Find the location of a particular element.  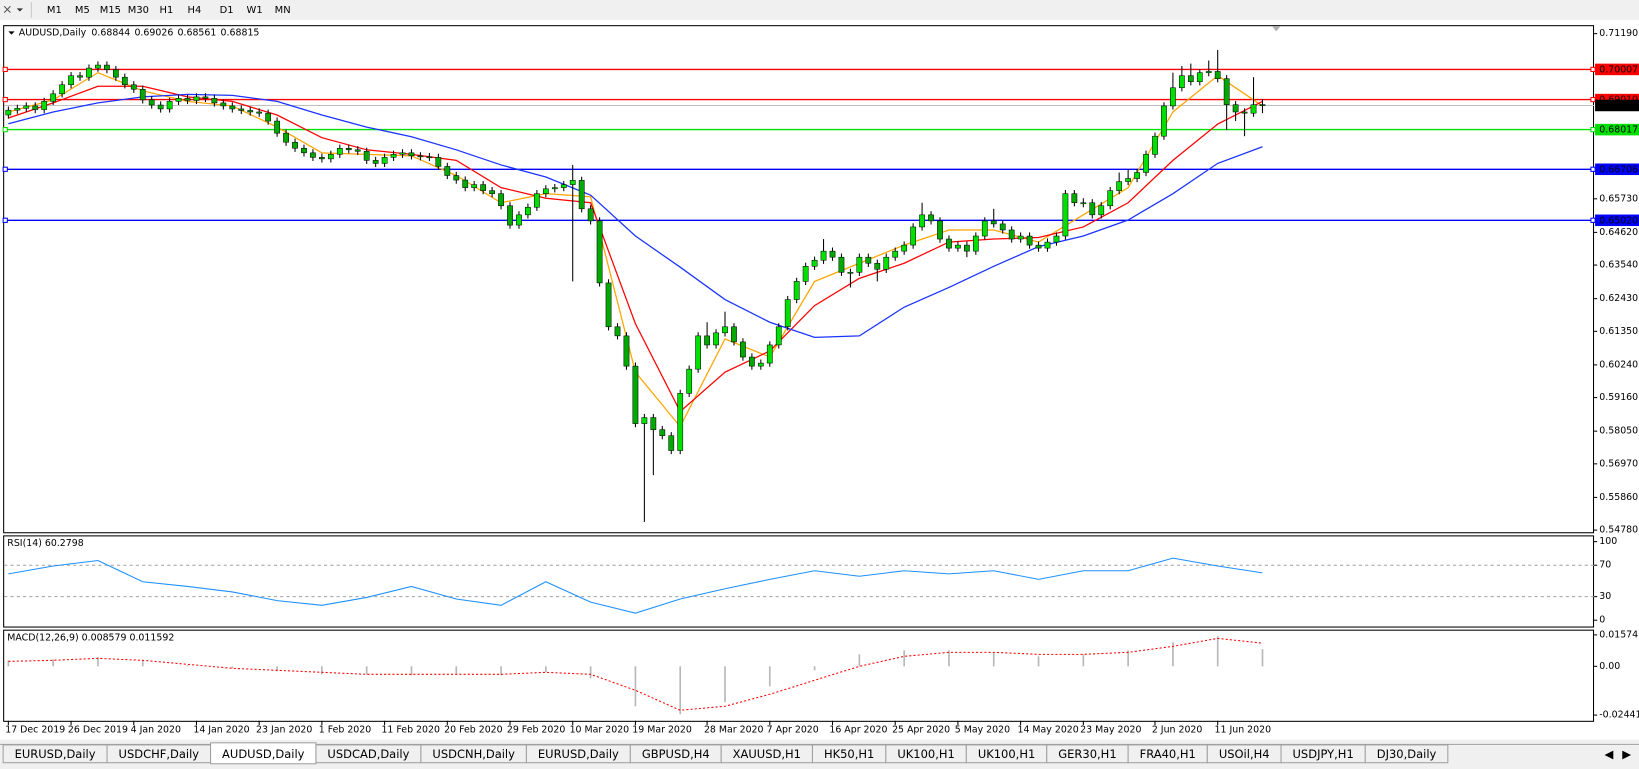

toolbar-dropdown is located at coordinates (19, 10).